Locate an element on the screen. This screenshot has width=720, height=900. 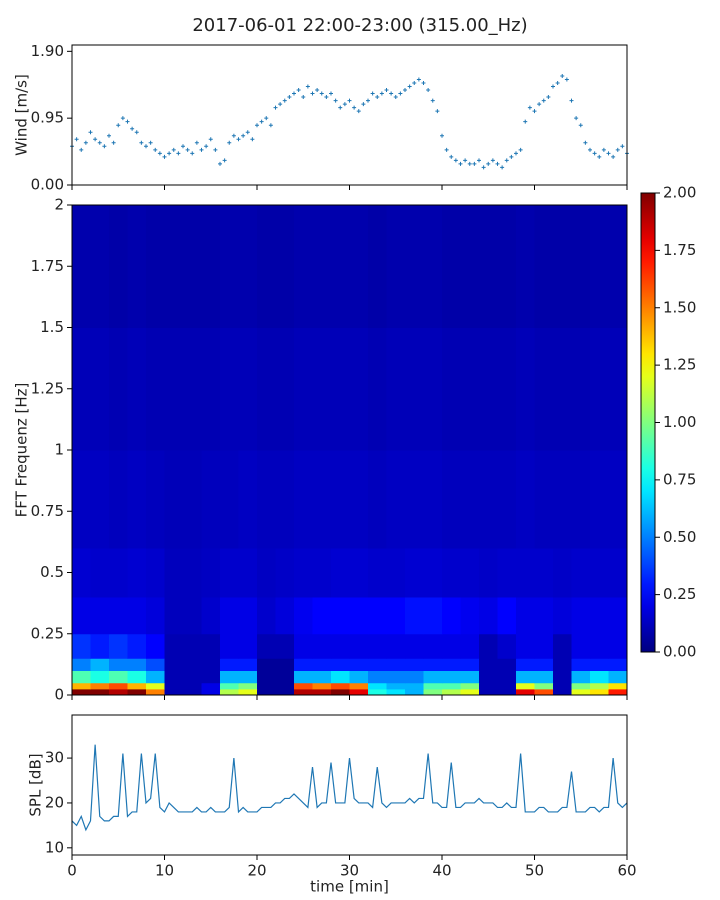
figure-title: 2017-06-01 22:00-23:00 (315.00_Hz) is located at coordinates (359, 25).